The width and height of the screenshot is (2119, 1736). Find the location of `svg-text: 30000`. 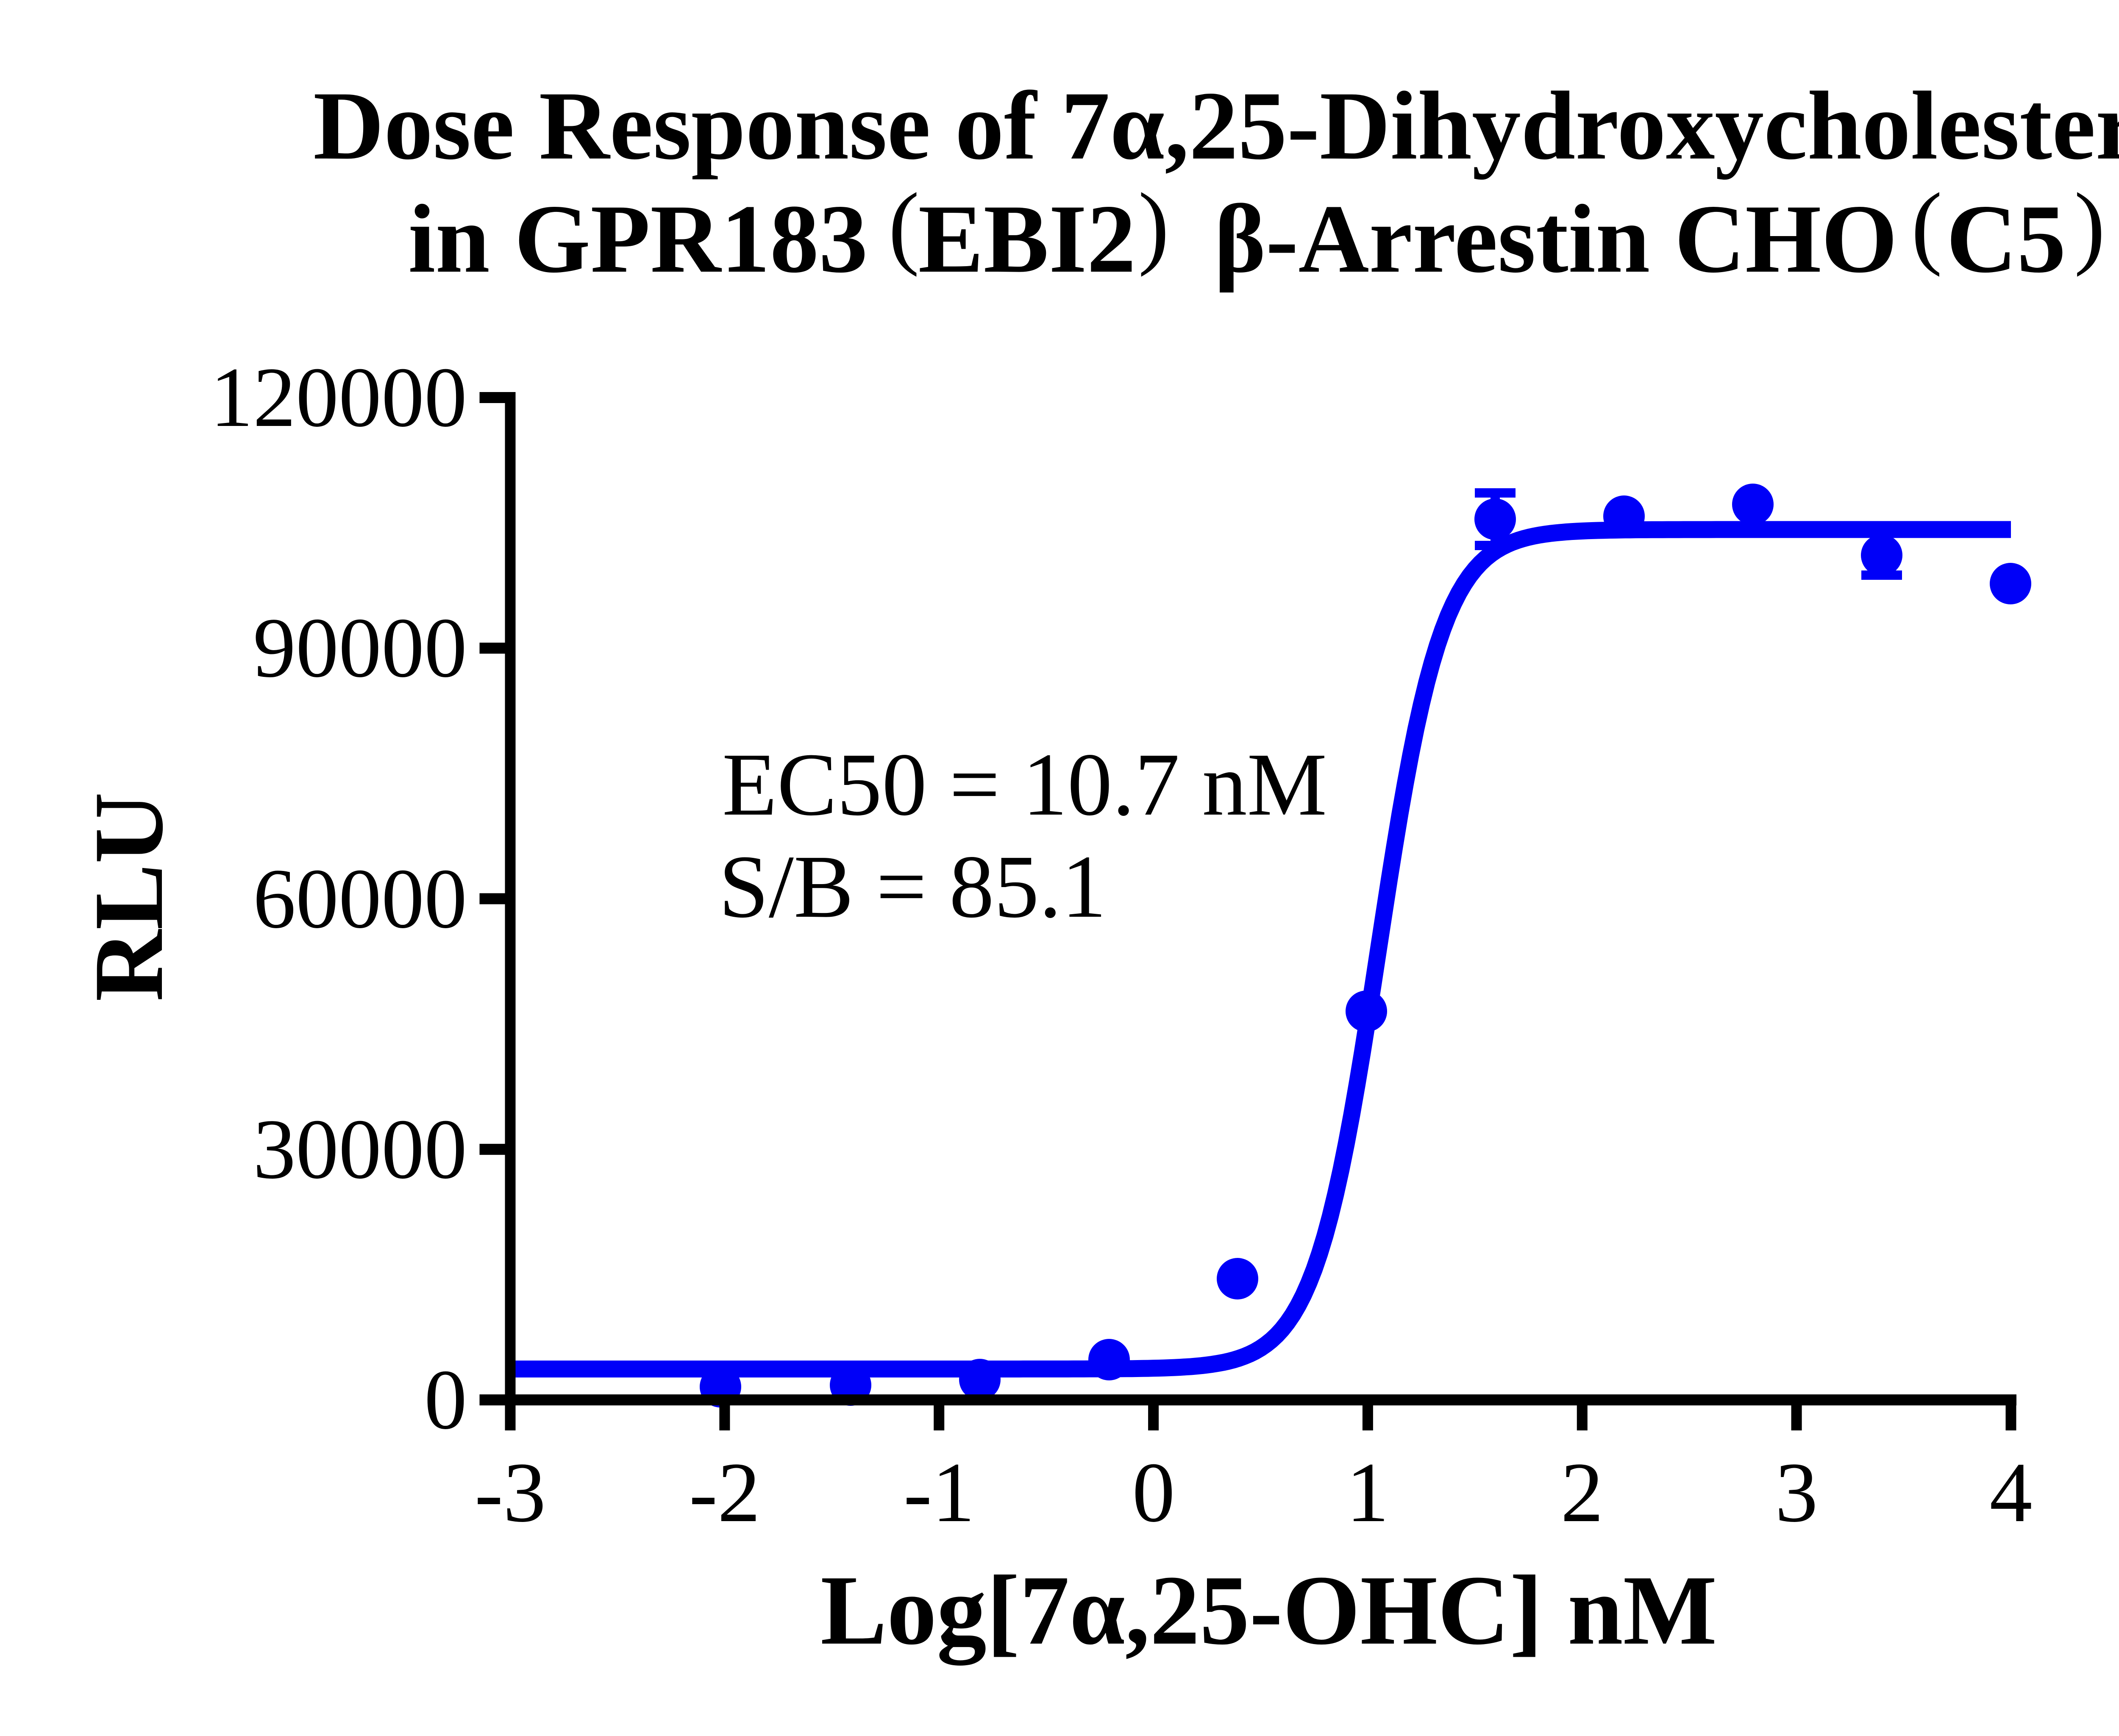

svg-text: 30000 is located at coordinates (360, 1149).